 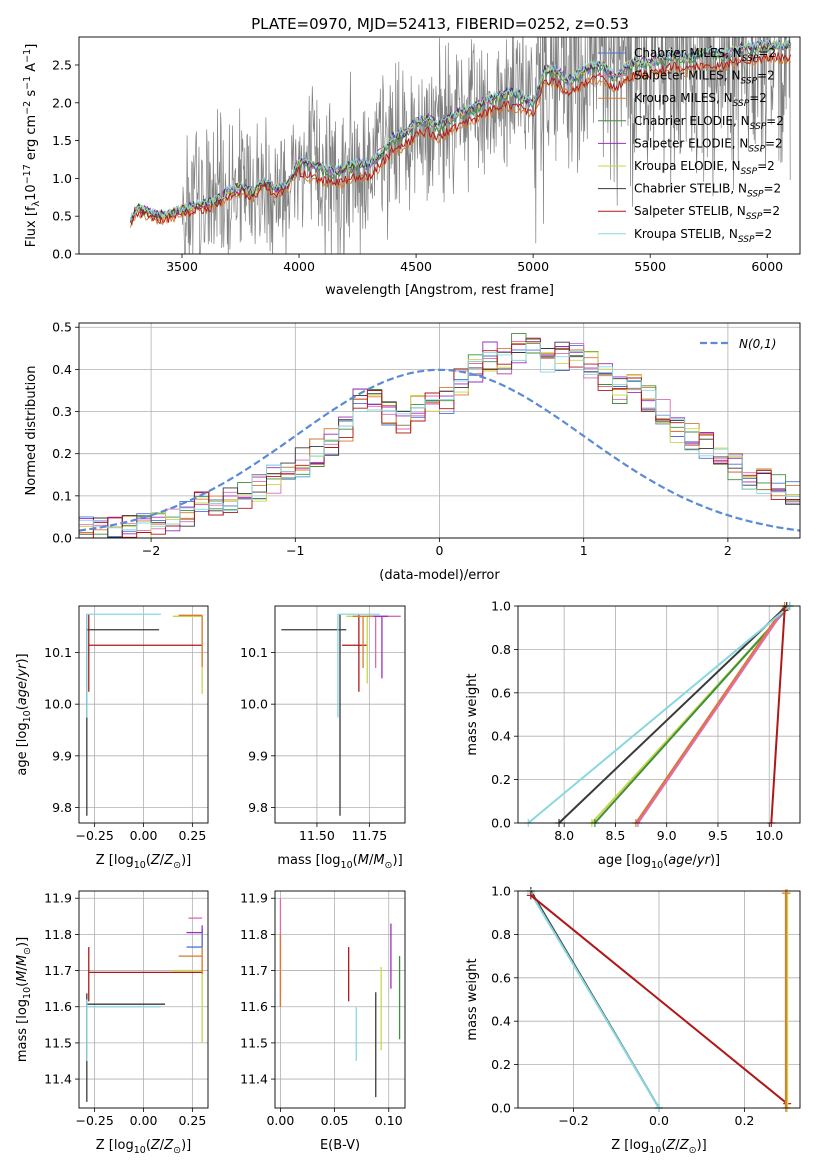 I want to click on x-tick-label: 10.0, so click(x=769, y=835).